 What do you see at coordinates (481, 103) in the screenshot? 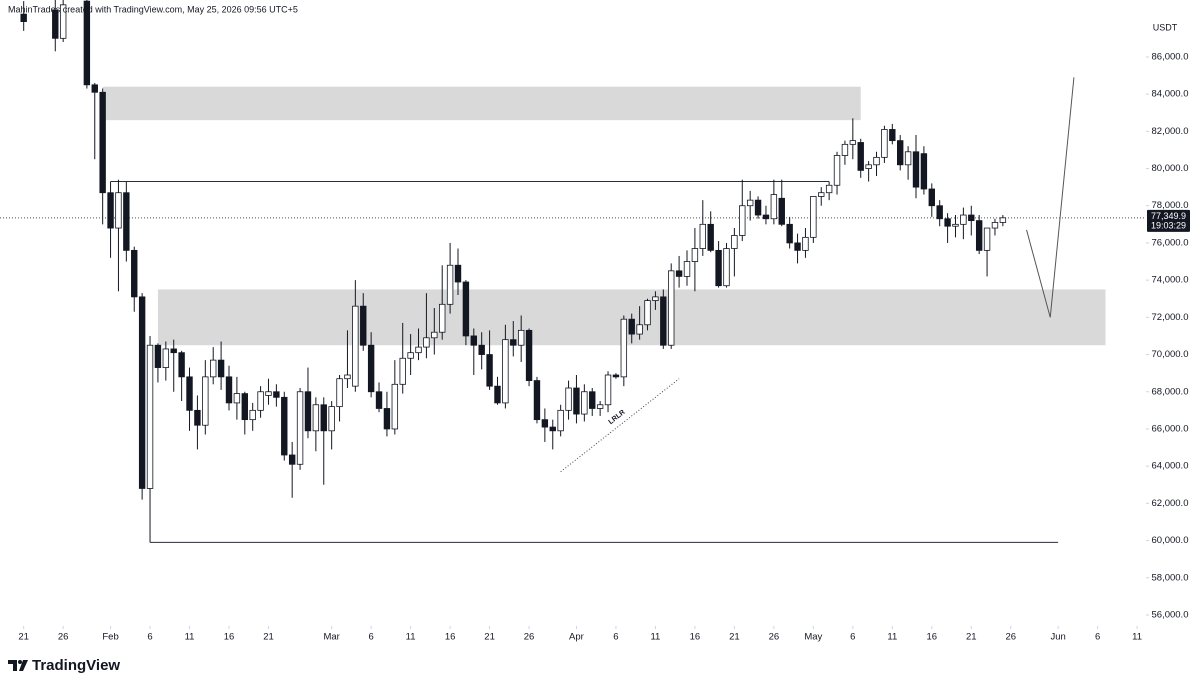
I see `zone` at bounding box center [481, 103].